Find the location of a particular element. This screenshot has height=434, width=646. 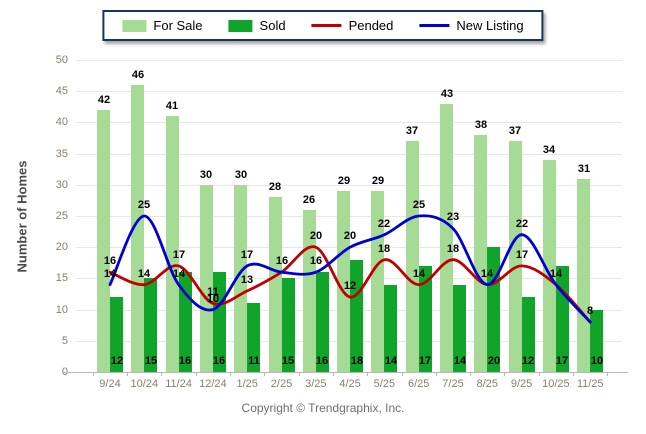

for-sale-value-label: 41 is located at coordinates (172, 106).